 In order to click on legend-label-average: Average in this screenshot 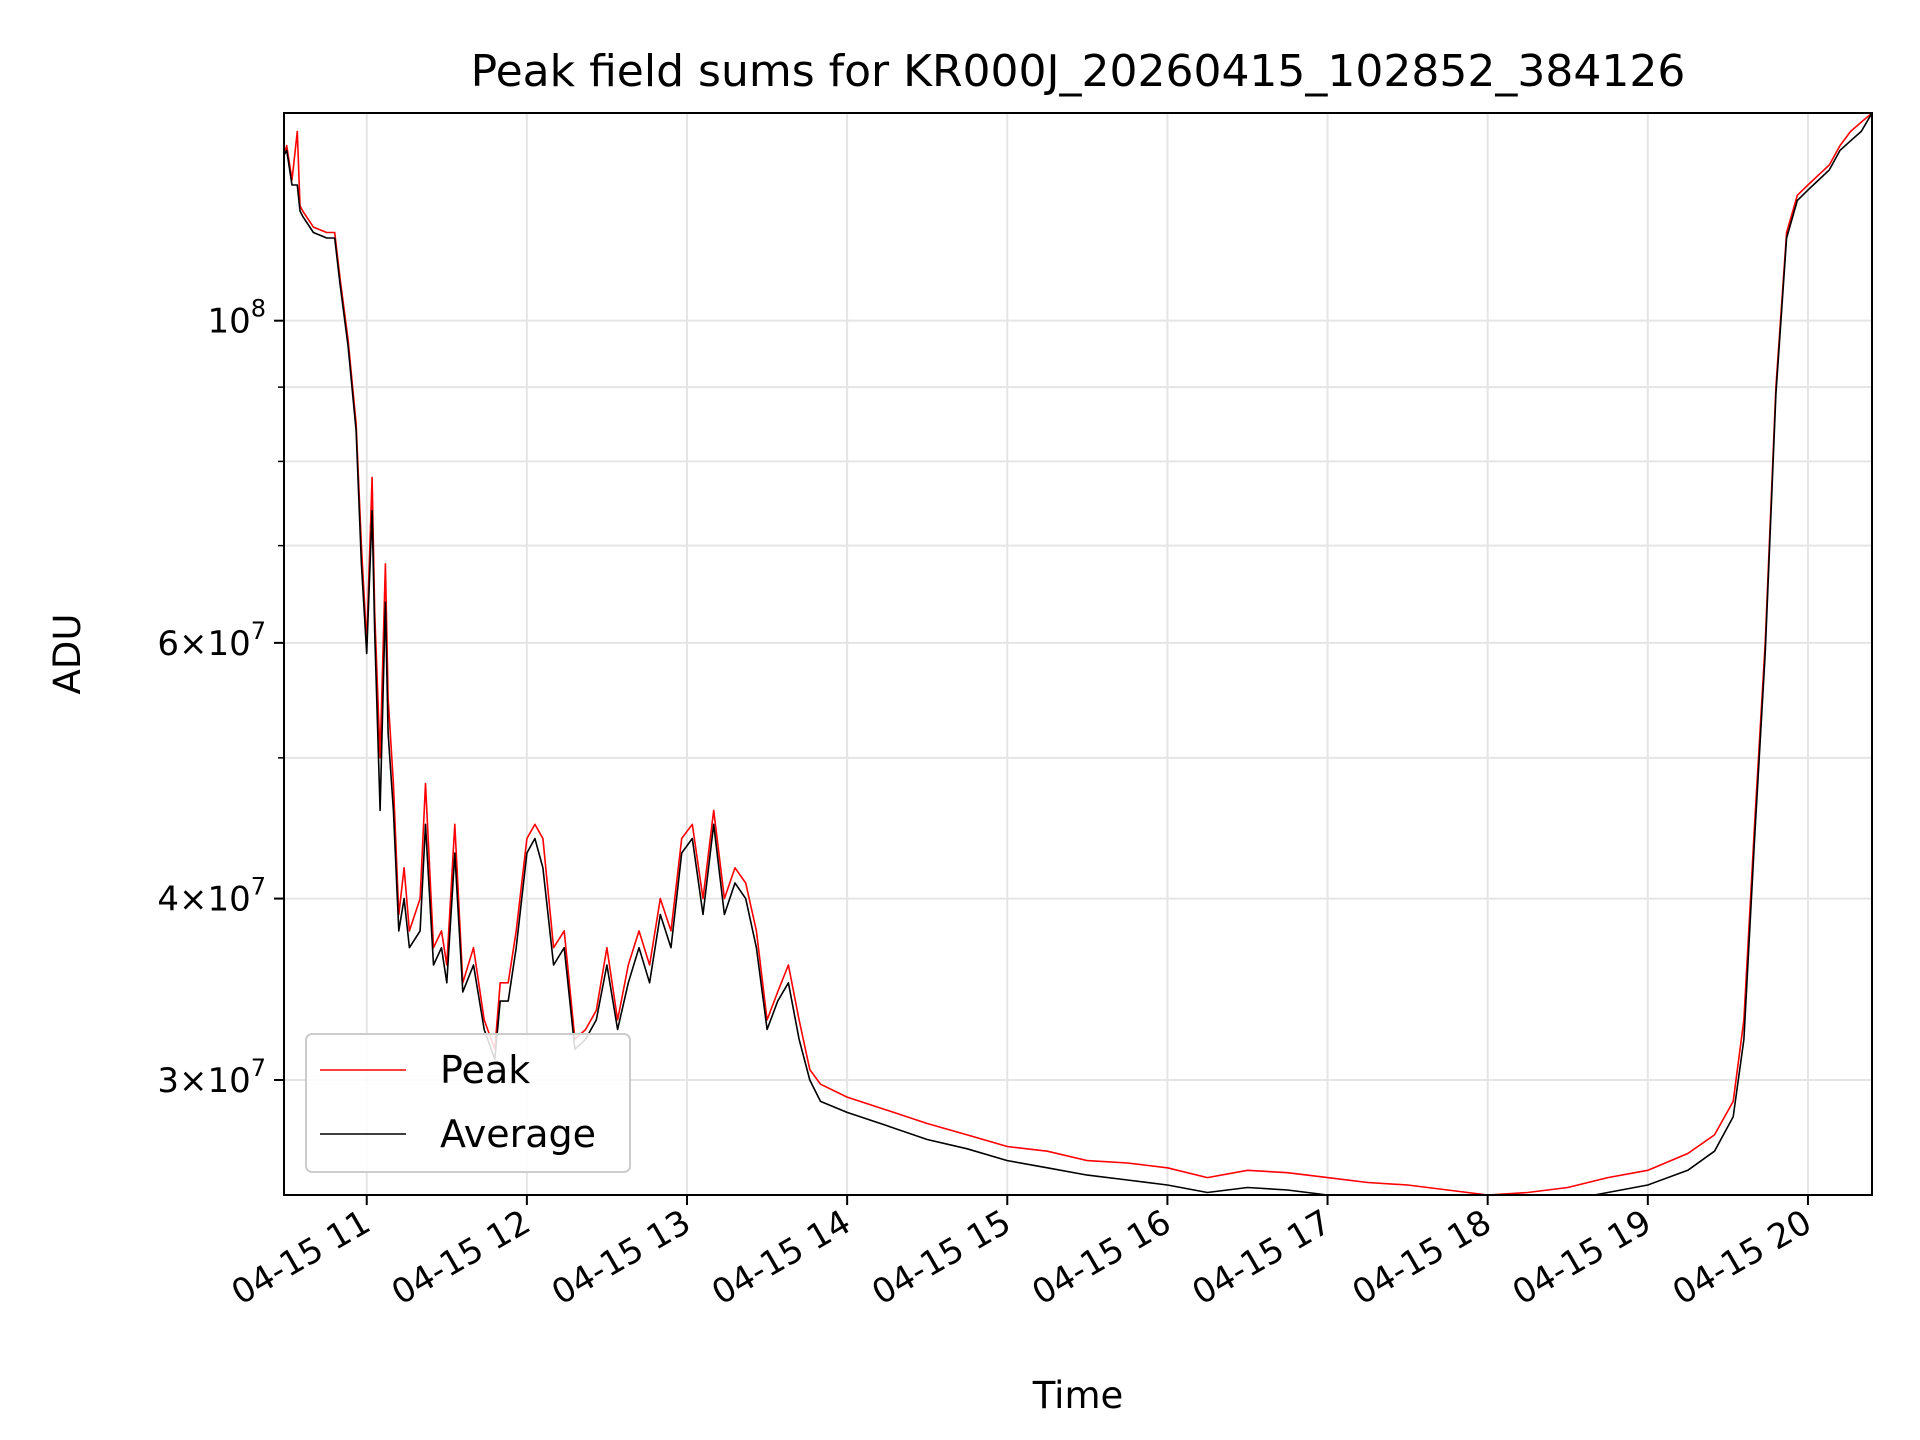, I will do `click(518, 1134)`.